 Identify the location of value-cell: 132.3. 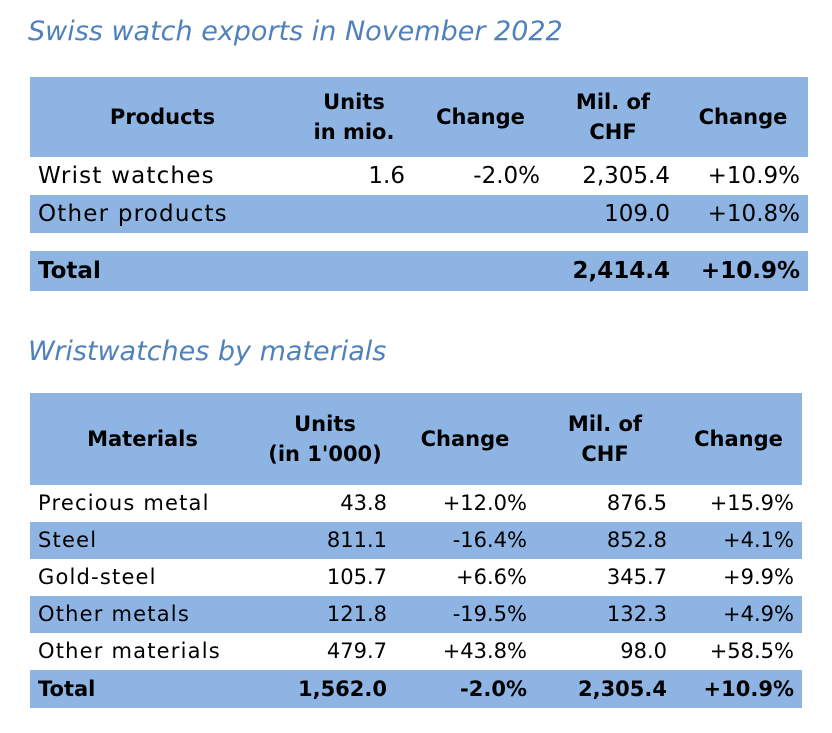
(636, 614).